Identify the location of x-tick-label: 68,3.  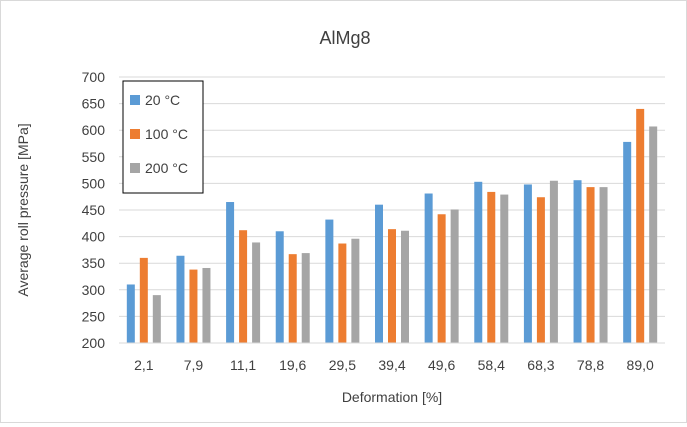
(540, 365).